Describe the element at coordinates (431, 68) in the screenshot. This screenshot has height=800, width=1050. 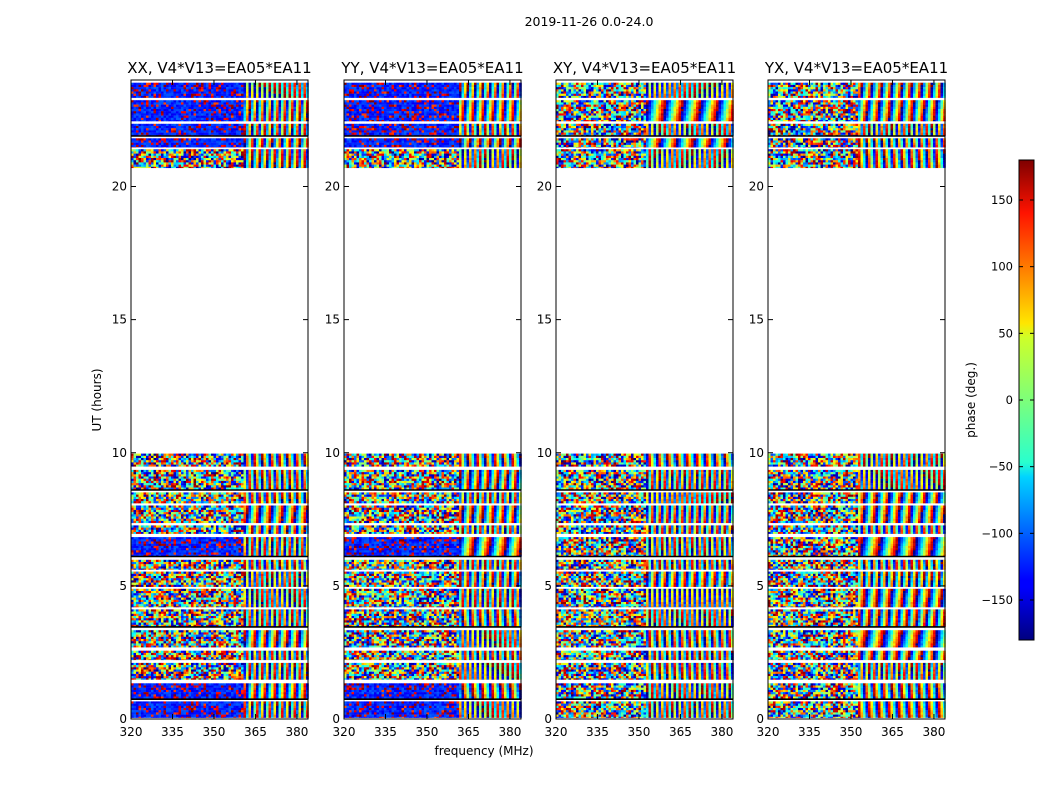
I see `panel-title: YY, V4*V13=EA05*EA11` at that location.